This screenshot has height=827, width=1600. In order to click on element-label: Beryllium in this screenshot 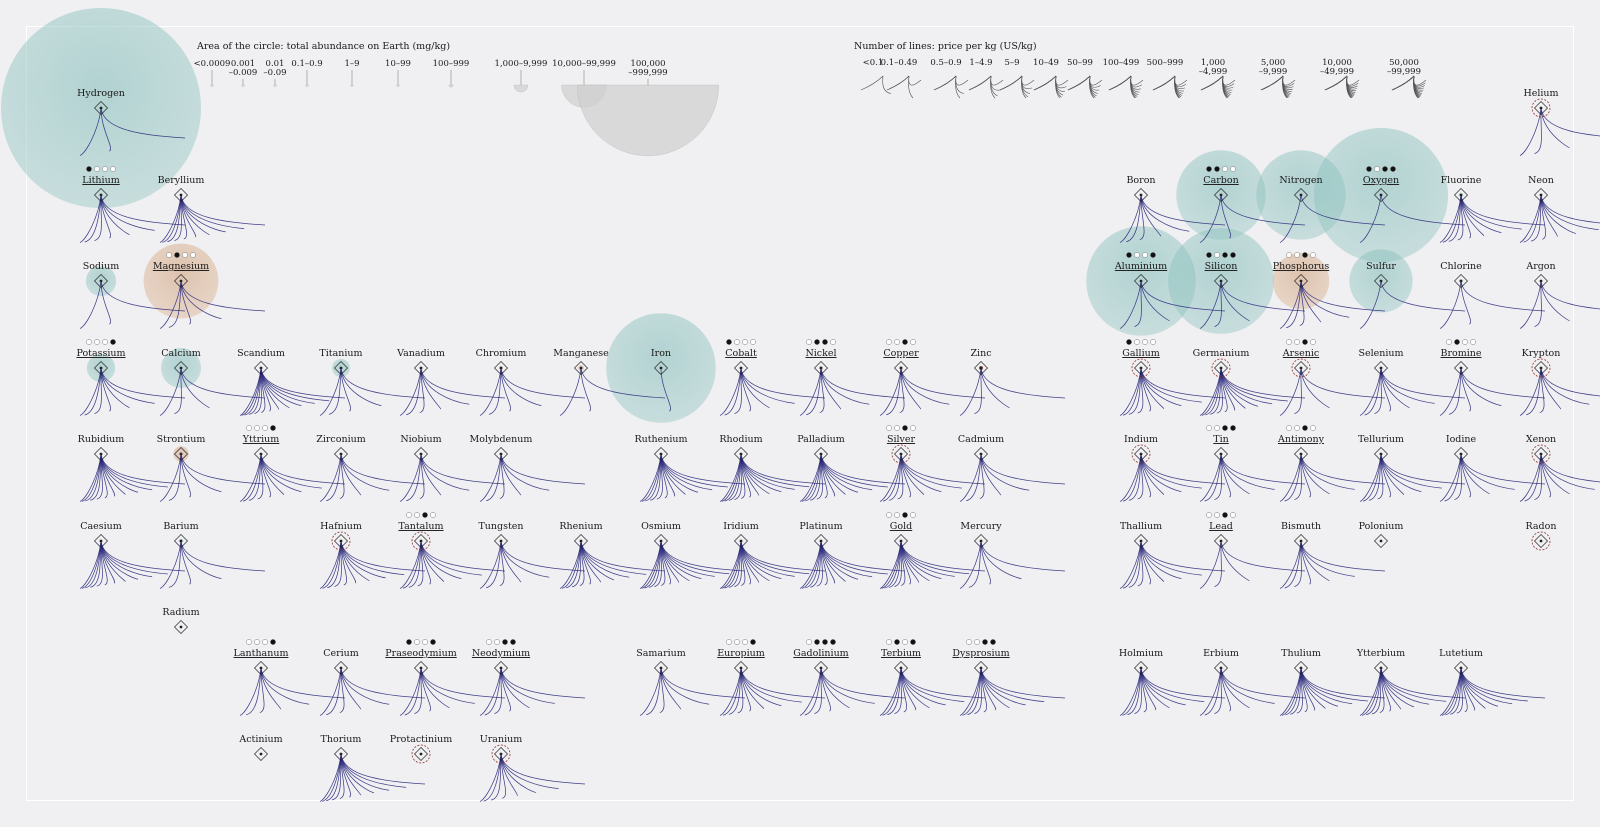, I will do `click(181, 180)`.